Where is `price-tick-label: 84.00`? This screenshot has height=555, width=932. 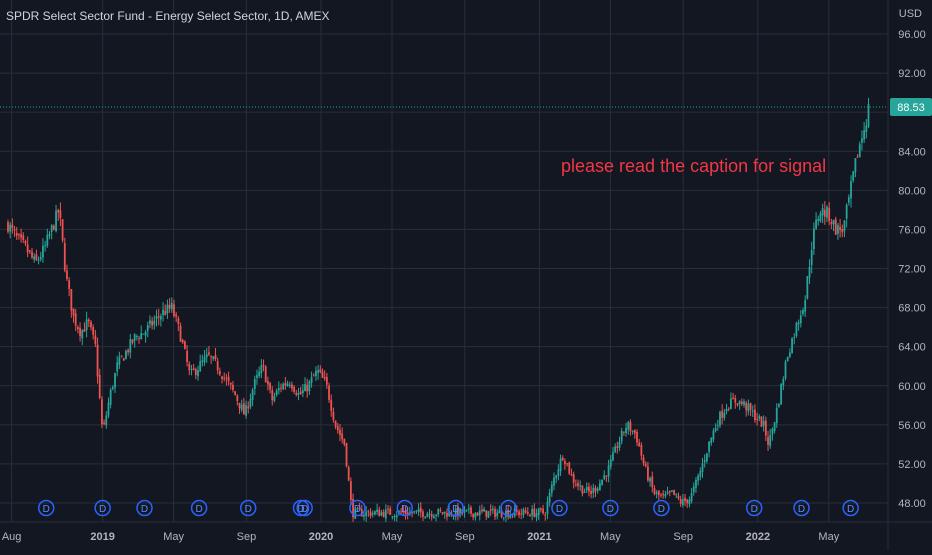 price-tick-label: 84.00 is located at coordinates (912, 152).